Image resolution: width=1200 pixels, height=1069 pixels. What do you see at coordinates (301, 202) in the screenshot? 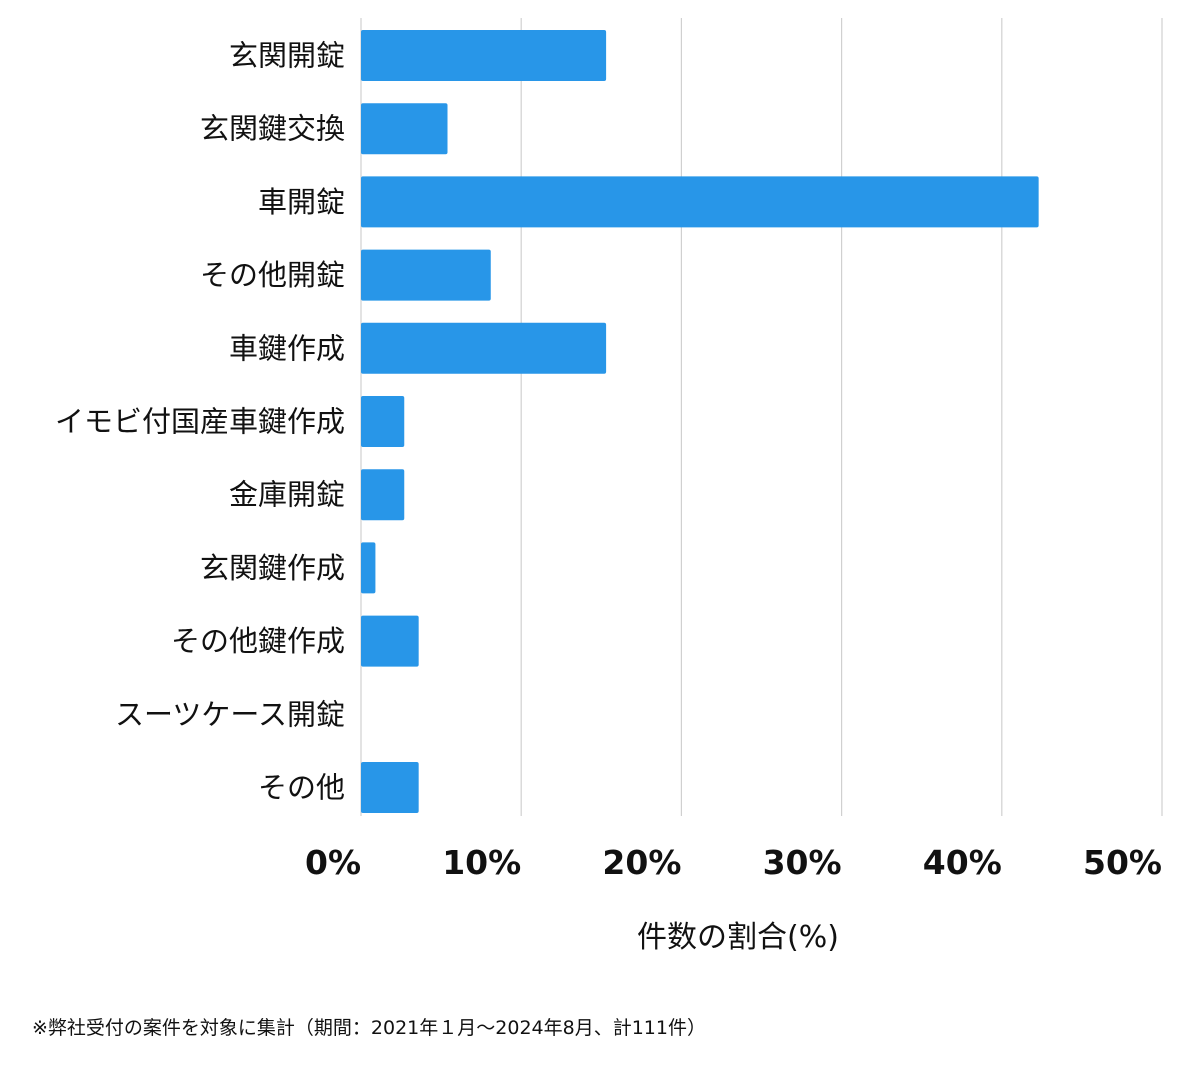
I see `category-label-2: 車開錠` at bounding box center [301, 202].